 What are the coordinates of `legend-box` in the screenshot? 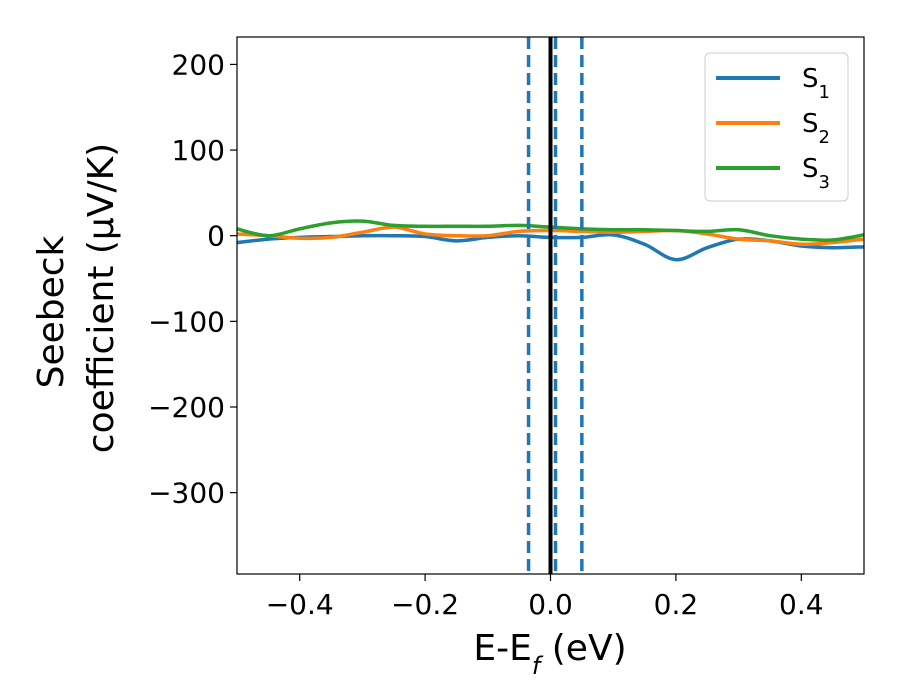 It's located at (776, 127).